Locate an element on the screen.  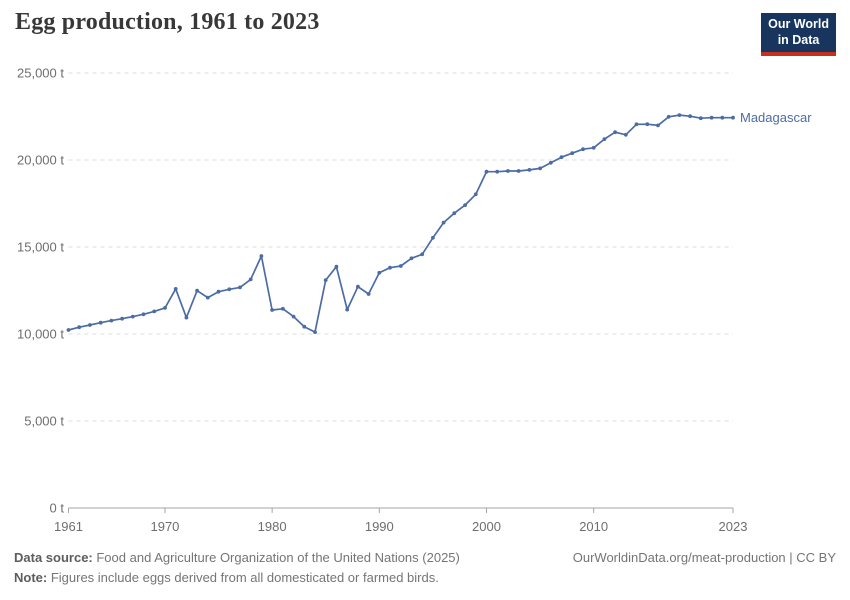
data-point-1963 is located at coordinates (90, 325).